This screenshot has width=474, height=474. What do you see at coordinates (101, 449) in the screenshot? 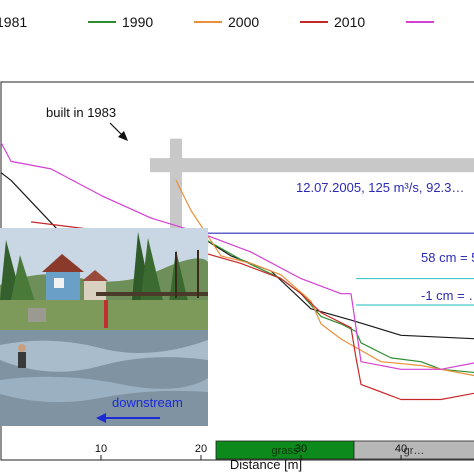
I see `x-tick-label-10: 10` at bounding box center [101, 449].